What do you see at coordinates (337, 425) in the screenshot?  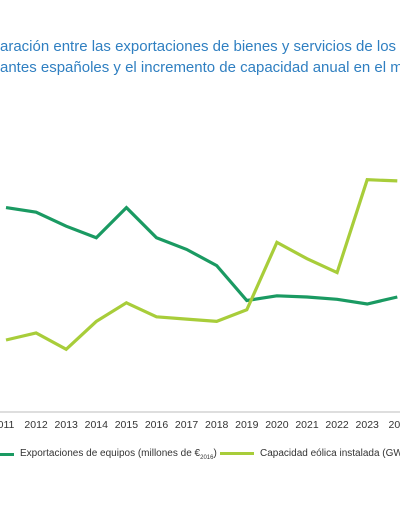 I see `x-tick-label: 2022` at bounding box center [337, 425].